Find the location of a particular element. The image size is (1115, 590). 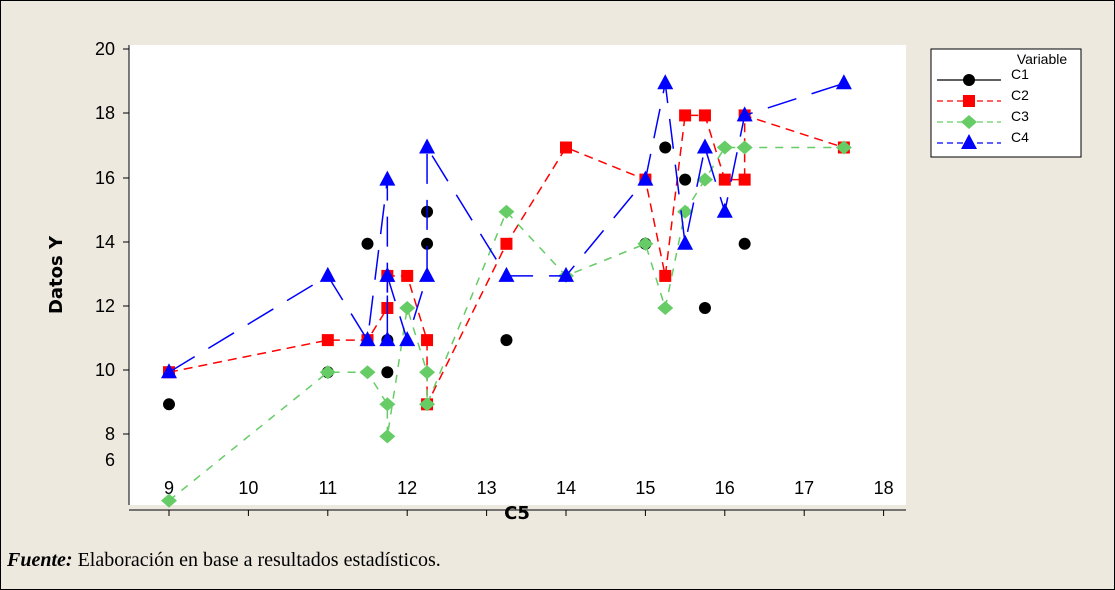

legend-label: C3 is located at coordinates (1020, 116).